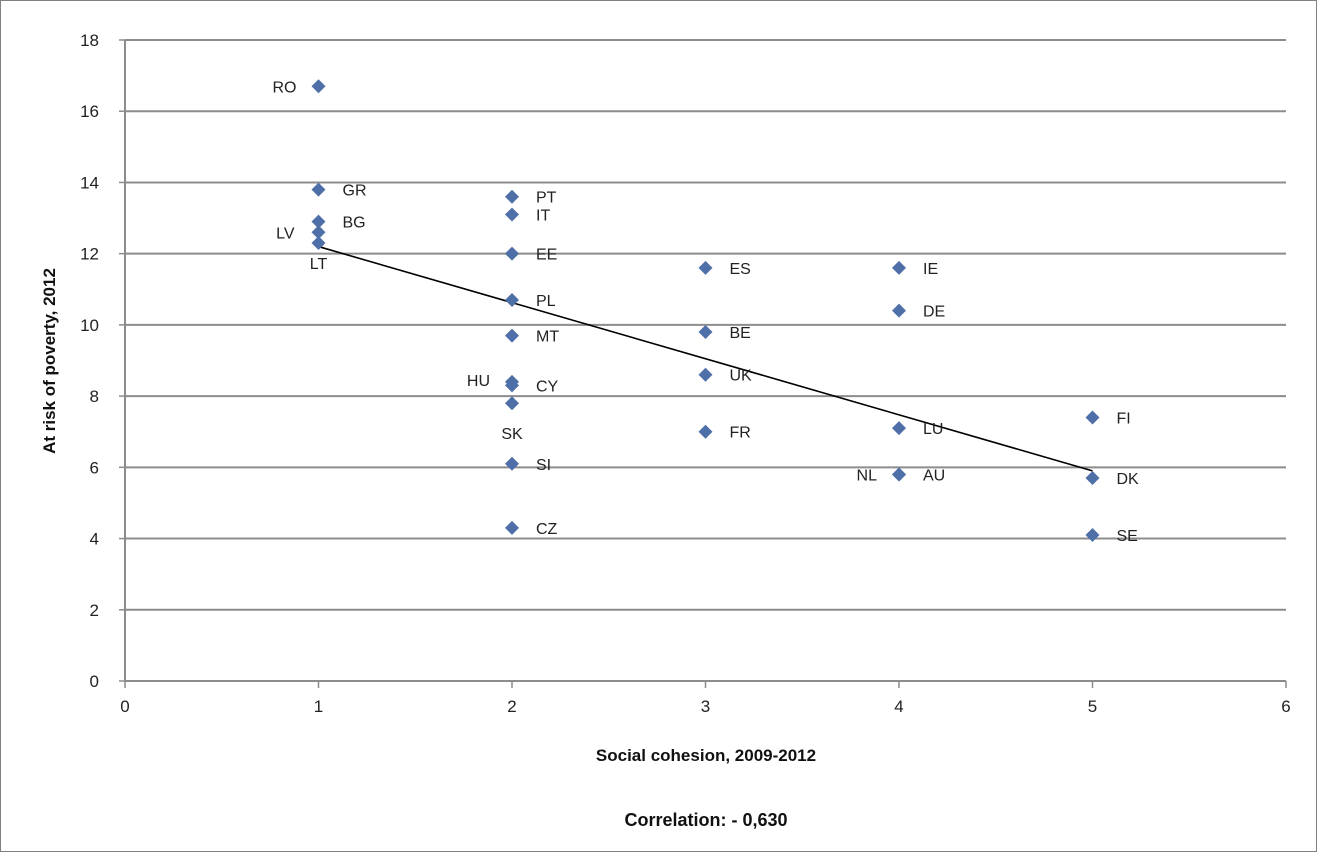 This screenshot has height=853, width=1317. Describe the element at coordinates (546, 198) in the screenshot. I see `point-label-pt: PT` at that location.